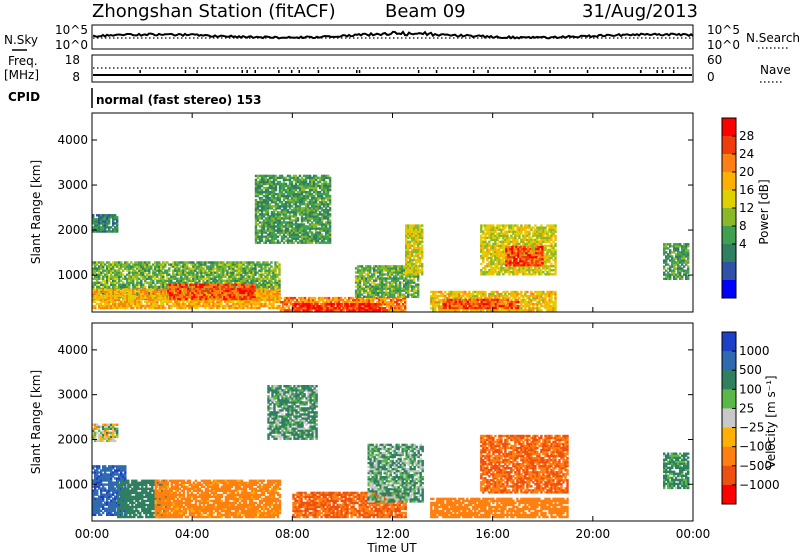  What do you see at coordinates (72, 60) in the screenshot?
I see `freq-tick-top: 18` at bounding box center [72, 60].